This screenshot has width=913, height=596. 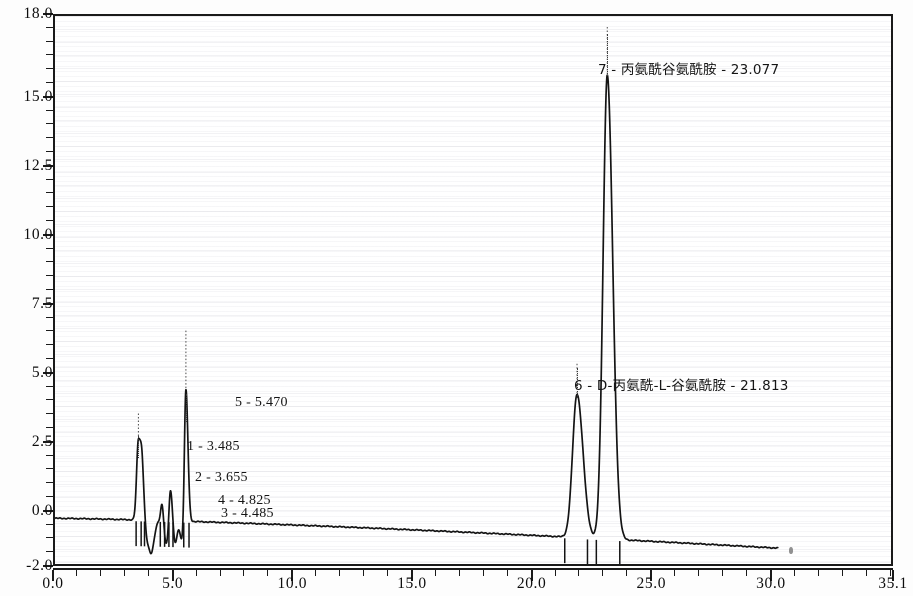 What do you see at coordinates (173, 583) in the screenshot?
I see `x-tick-label: 5.0` at bounding box center [173, 583].